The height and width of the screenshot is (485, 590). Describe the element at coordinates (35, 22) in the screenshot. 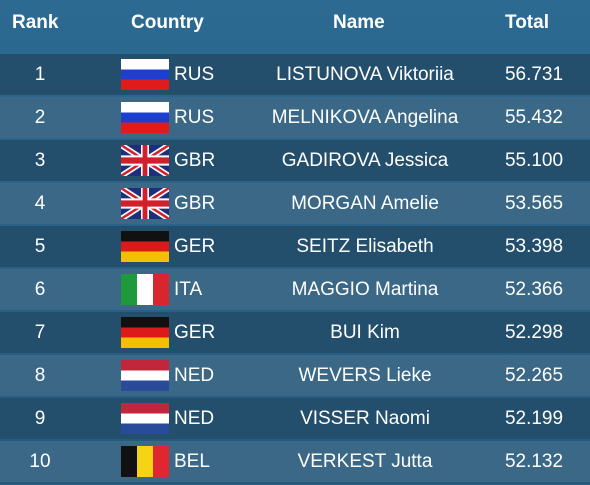

I see `header-rank: Rank` at that location.